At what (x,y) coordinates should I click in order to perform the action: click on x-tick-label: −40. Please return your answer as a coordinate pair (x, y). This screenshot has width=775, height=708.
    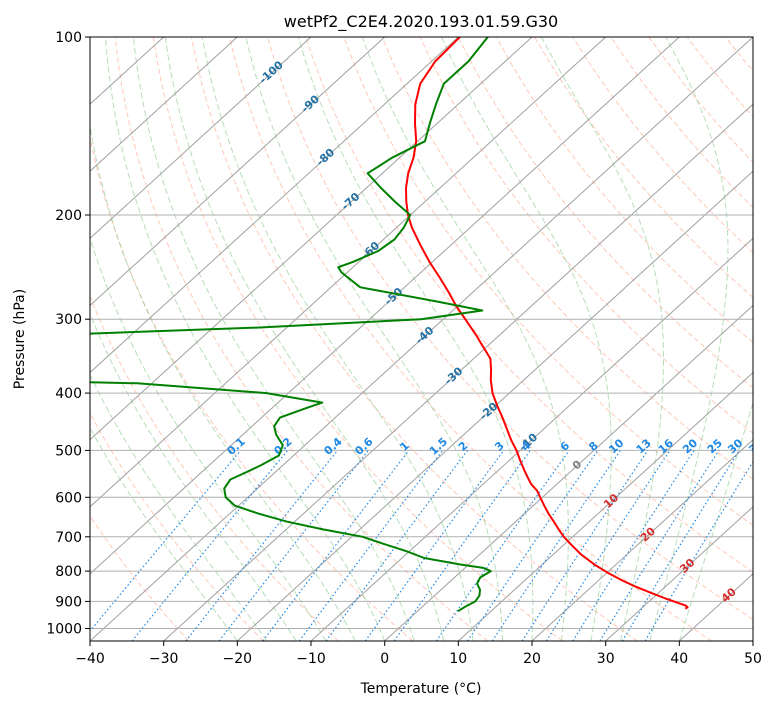
    Looking at the image, I should click on (90, 659).